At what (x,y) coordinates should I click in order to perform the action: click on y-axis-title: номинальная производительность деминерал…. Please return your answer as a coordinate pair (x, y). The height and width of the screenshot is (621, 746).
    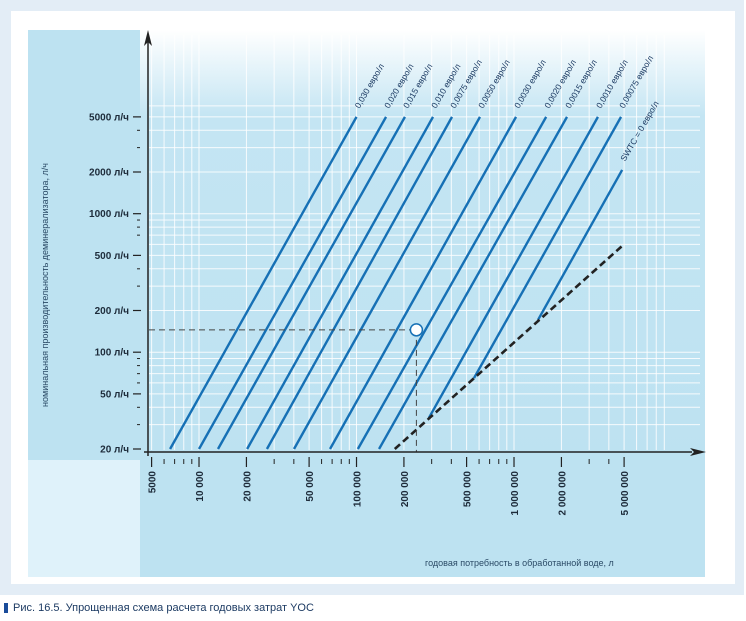
    Looking at the image, I should click on (45, 285).